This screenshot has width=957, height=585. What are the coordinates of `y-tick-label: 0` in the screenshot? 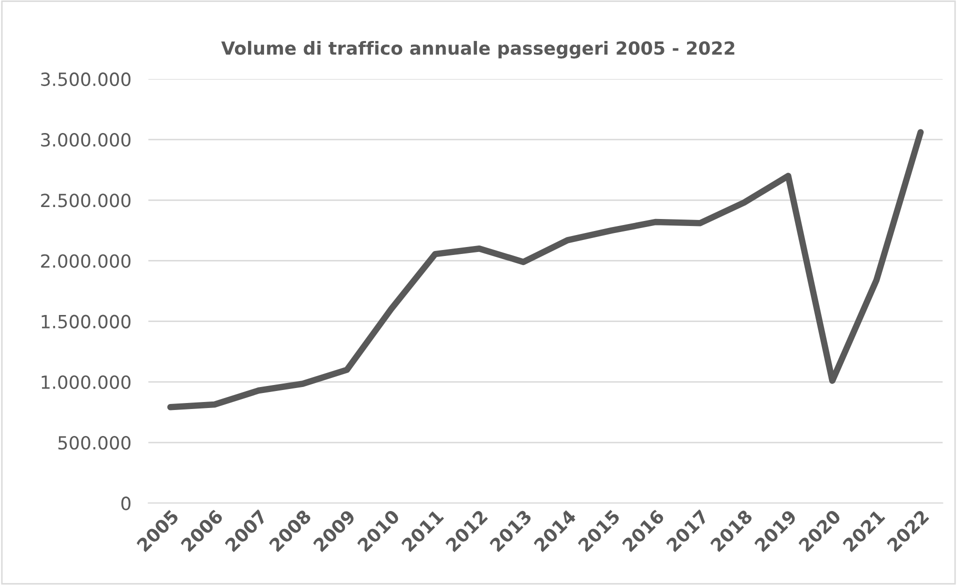 It's located at (125, 503).